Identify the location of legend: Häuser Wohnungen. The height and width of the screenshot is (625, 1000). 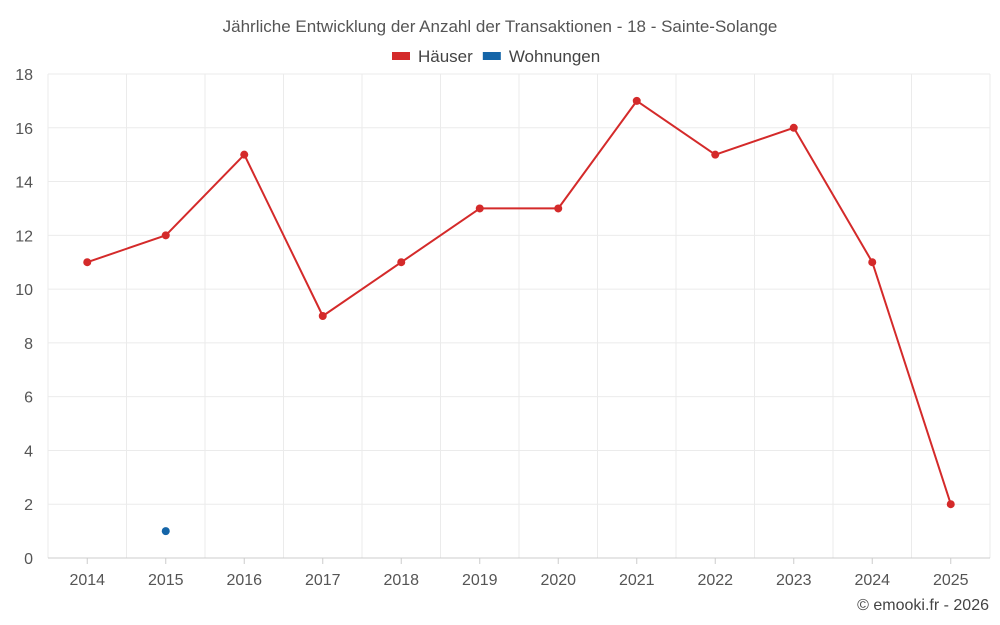
(496, 56).